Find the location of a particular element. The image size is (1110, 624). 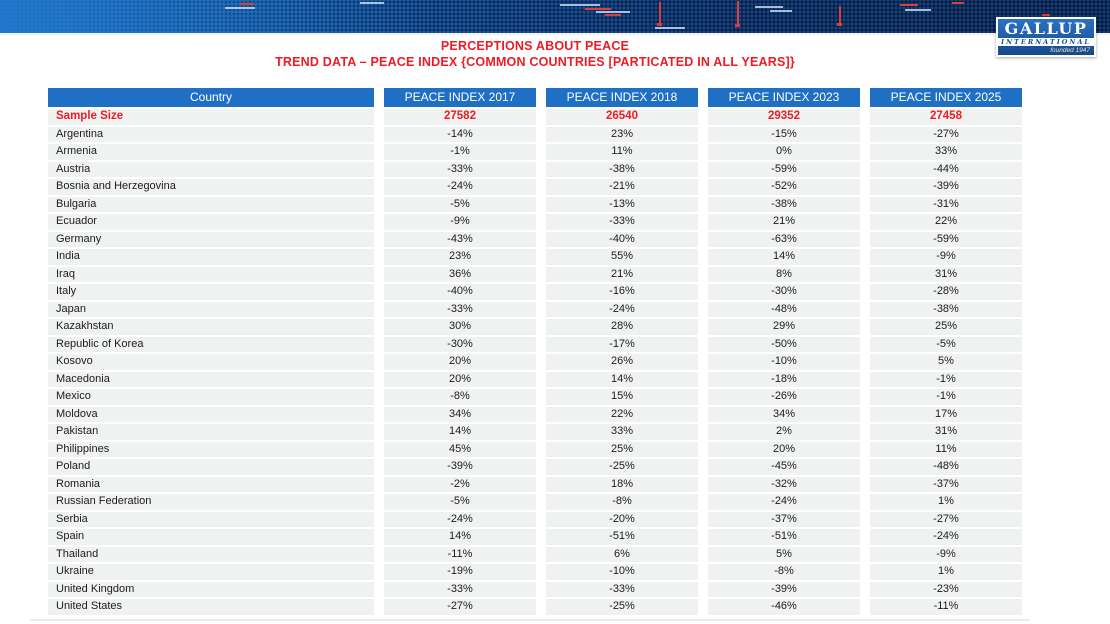

sample-size-value: 26540 is located at coordinates (622, 117).